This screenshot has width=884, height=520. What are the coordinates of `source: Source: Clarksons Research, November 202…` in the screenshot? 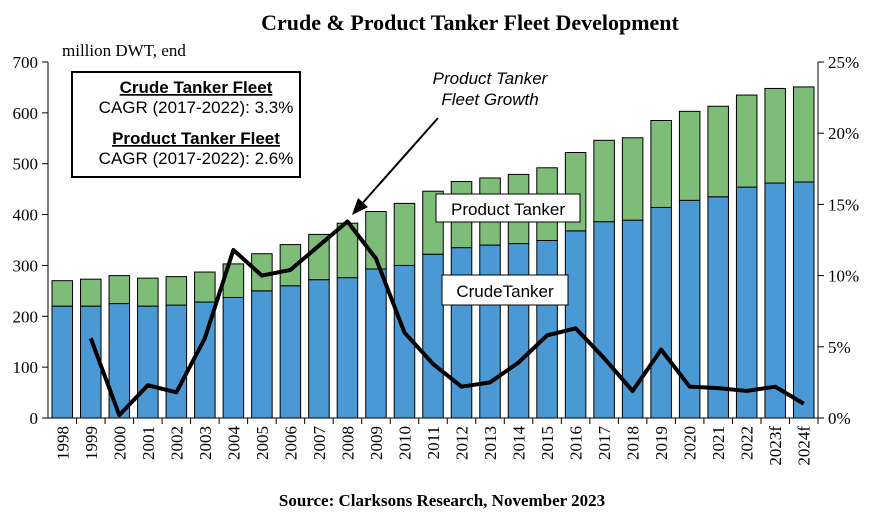 It's located at (442, 500).